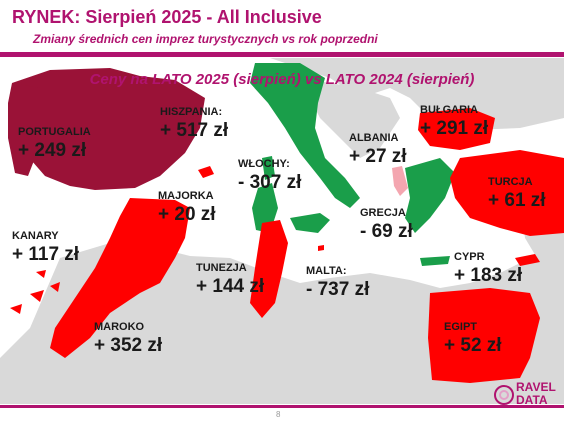  I want to click on label-kanary-name: KANARY, so click(35, 236).